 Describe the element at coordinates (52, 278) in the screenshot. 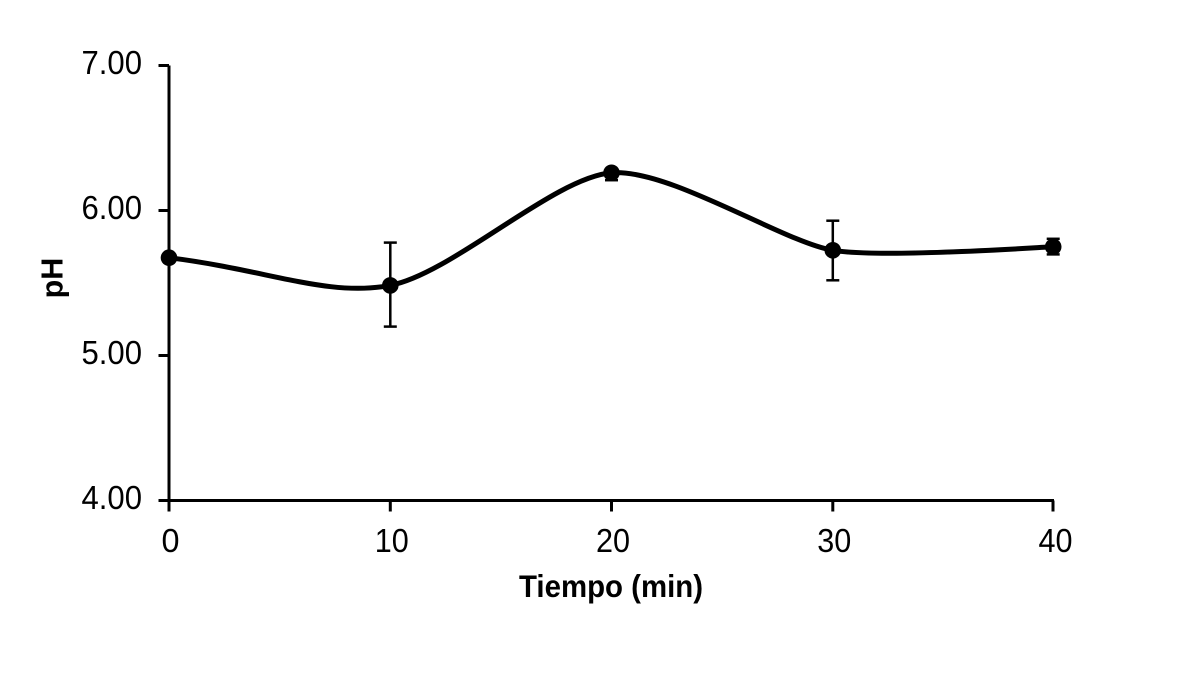

I see `svg-text: pH` at that location.